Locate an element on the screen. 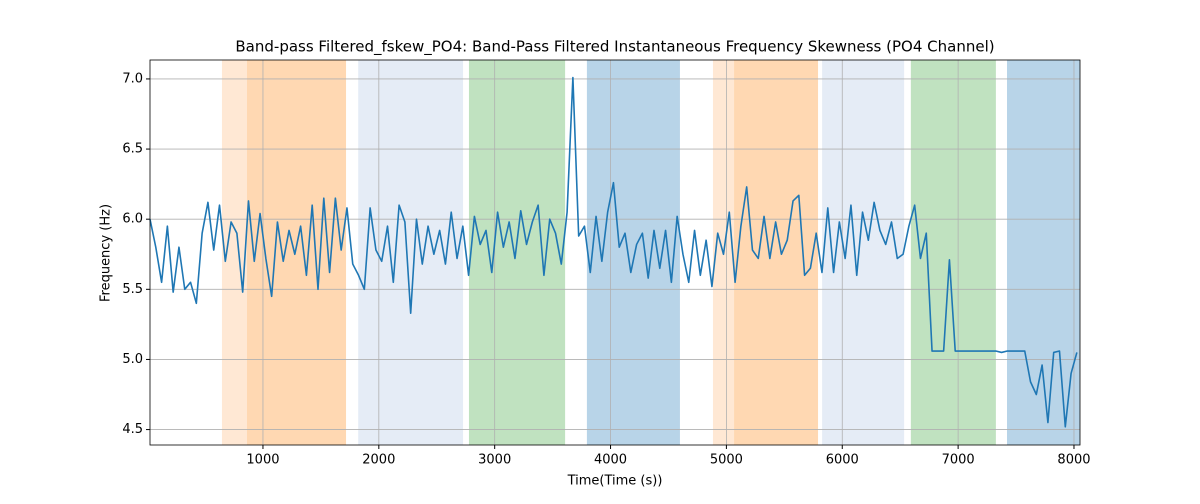 The height and width of the screenshot is (504, 1200). x-tick-label: 3000 is located at coordinates (494, 460).